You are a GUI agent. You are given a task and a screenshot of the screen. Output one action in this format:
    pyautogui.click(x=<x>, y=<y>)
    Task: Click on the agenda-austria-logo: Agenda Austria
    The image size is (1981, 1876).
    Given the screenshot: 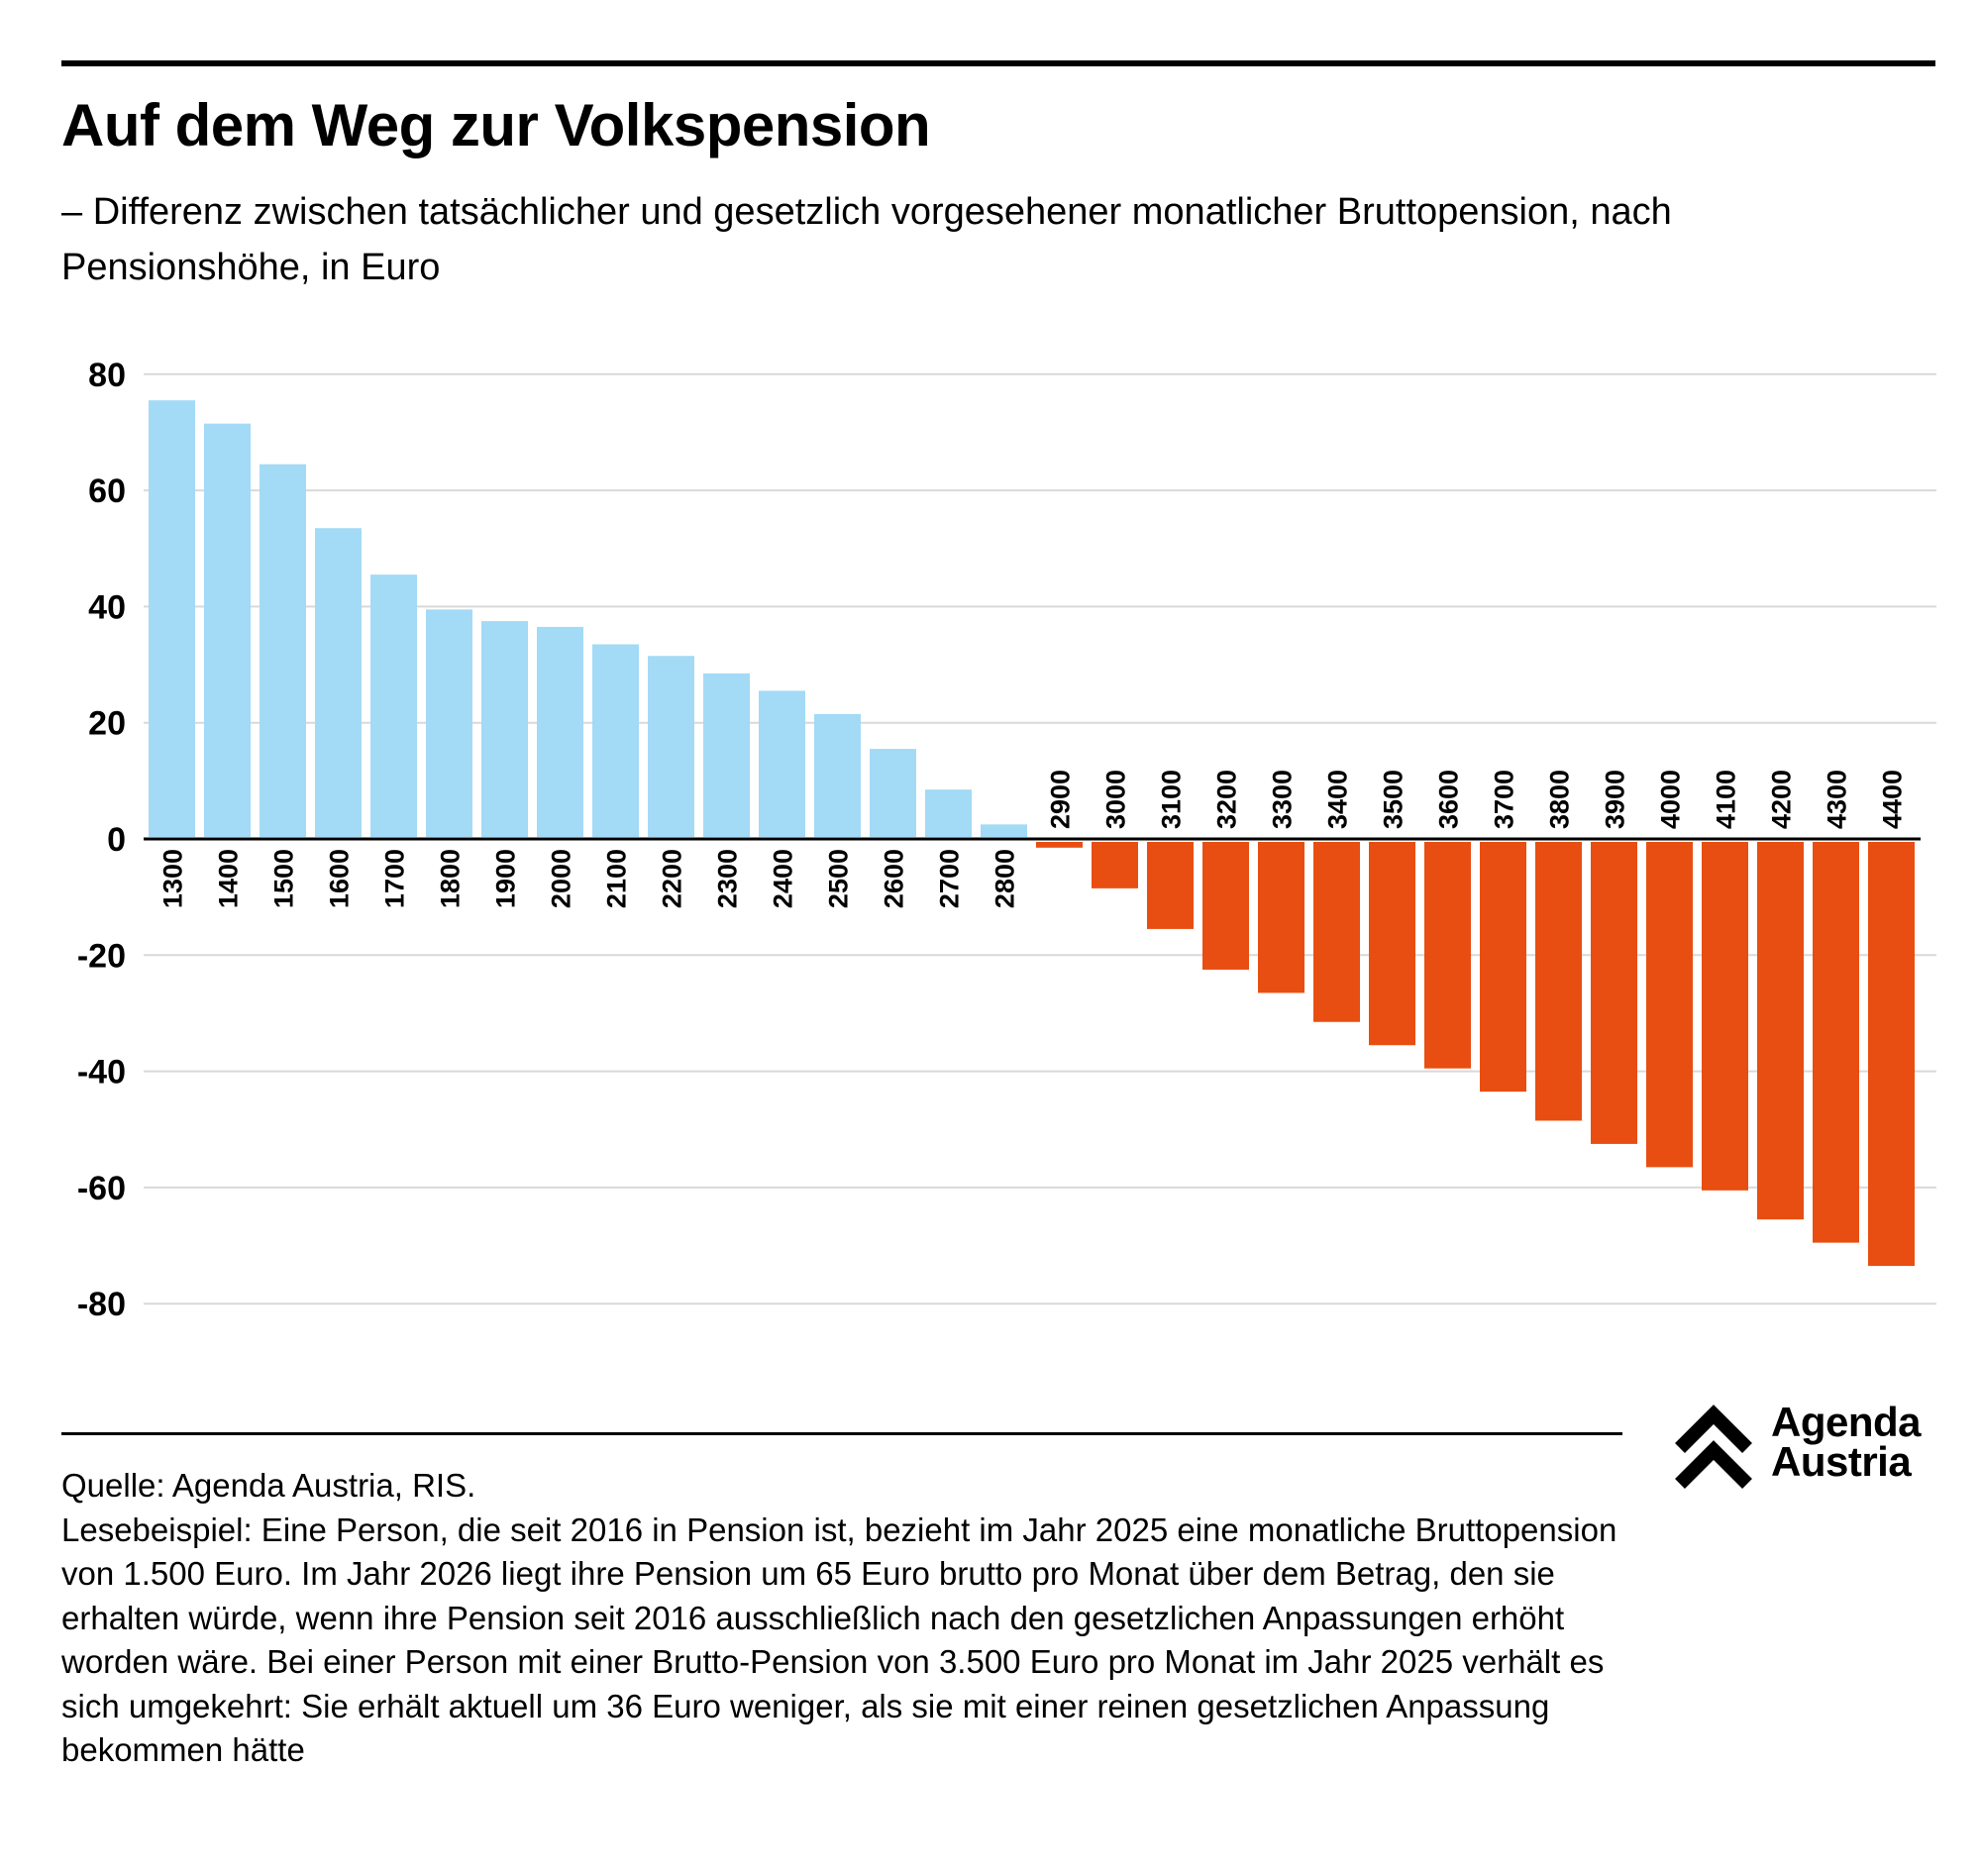 What is the action you would take?
    pyautogui.click(x=1811, y=1446)
    